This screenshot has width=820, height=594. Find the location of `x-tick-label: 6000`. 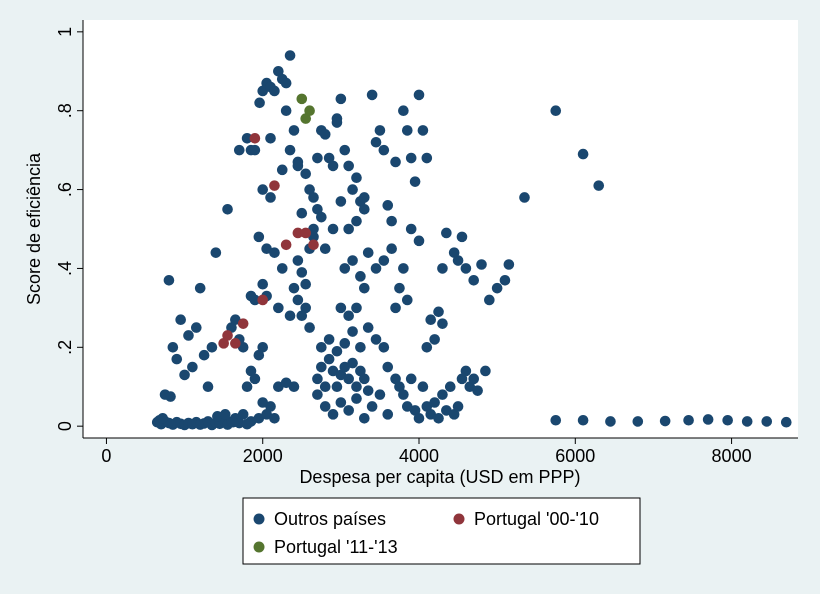

x-tick-label: 6000 is located at coordinates (575, 456).